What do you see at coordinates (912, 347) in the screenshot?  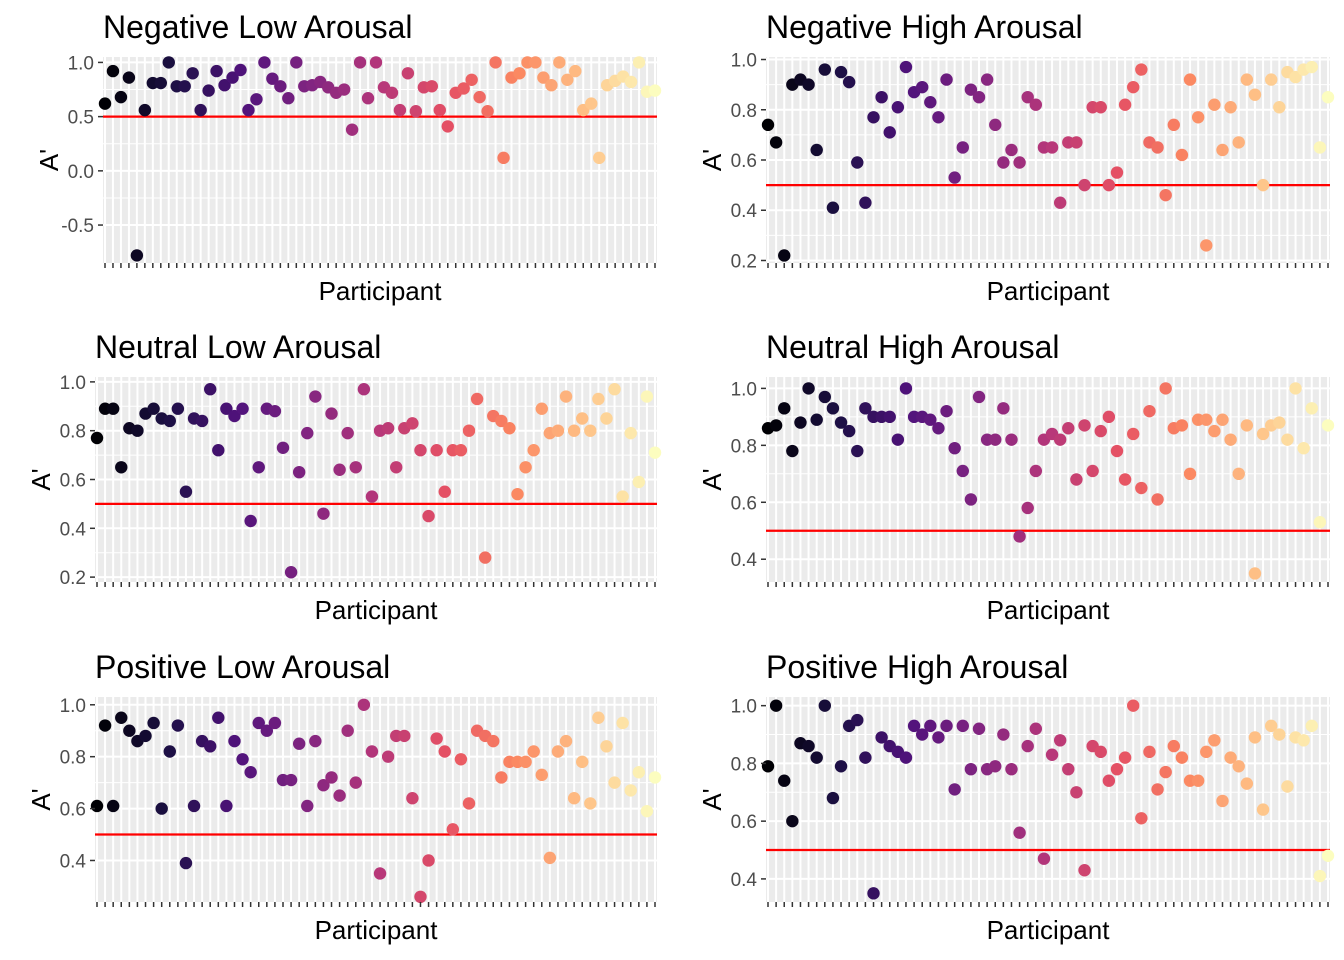 I see `panel-title: Neutral High Arousal` at bounding box center [912, 347].